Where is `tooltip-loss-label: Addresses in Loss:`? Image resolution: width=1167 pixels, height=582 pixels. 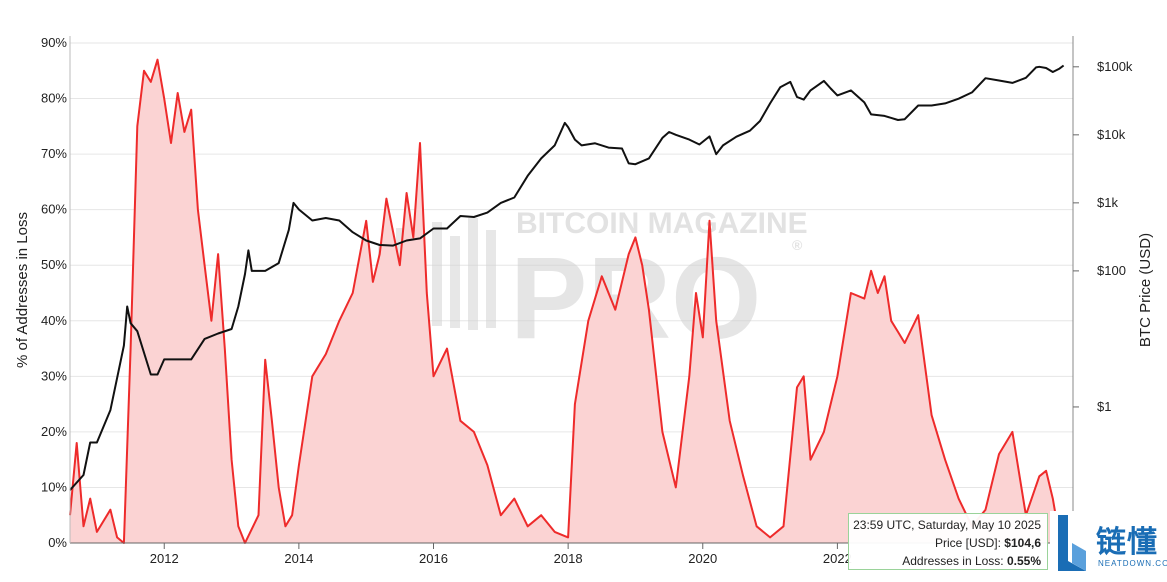
tooltip-loss-label: Addresses in Loss: is located at coordinates (954, 561).